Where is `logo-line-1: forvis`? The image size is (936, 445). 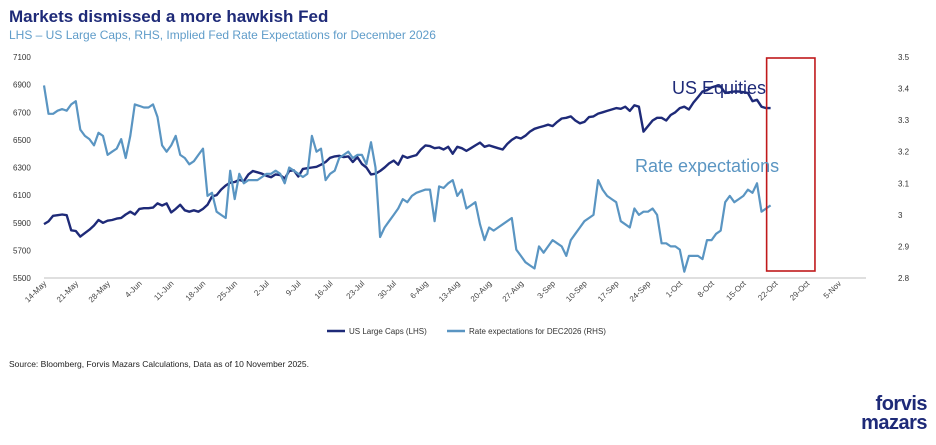 logo-line-1: forvis is located at coordinates (901, 404).